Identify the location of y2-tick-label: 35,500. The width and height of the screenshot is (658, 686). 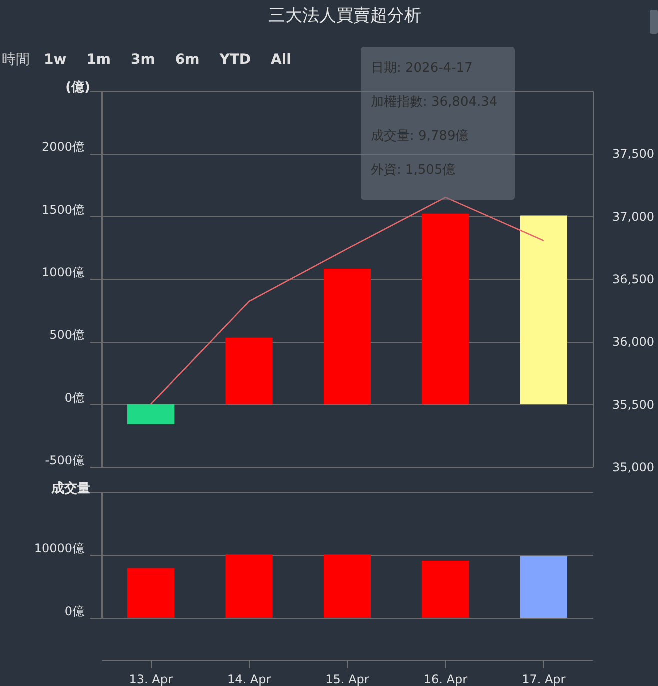
(633, 405).